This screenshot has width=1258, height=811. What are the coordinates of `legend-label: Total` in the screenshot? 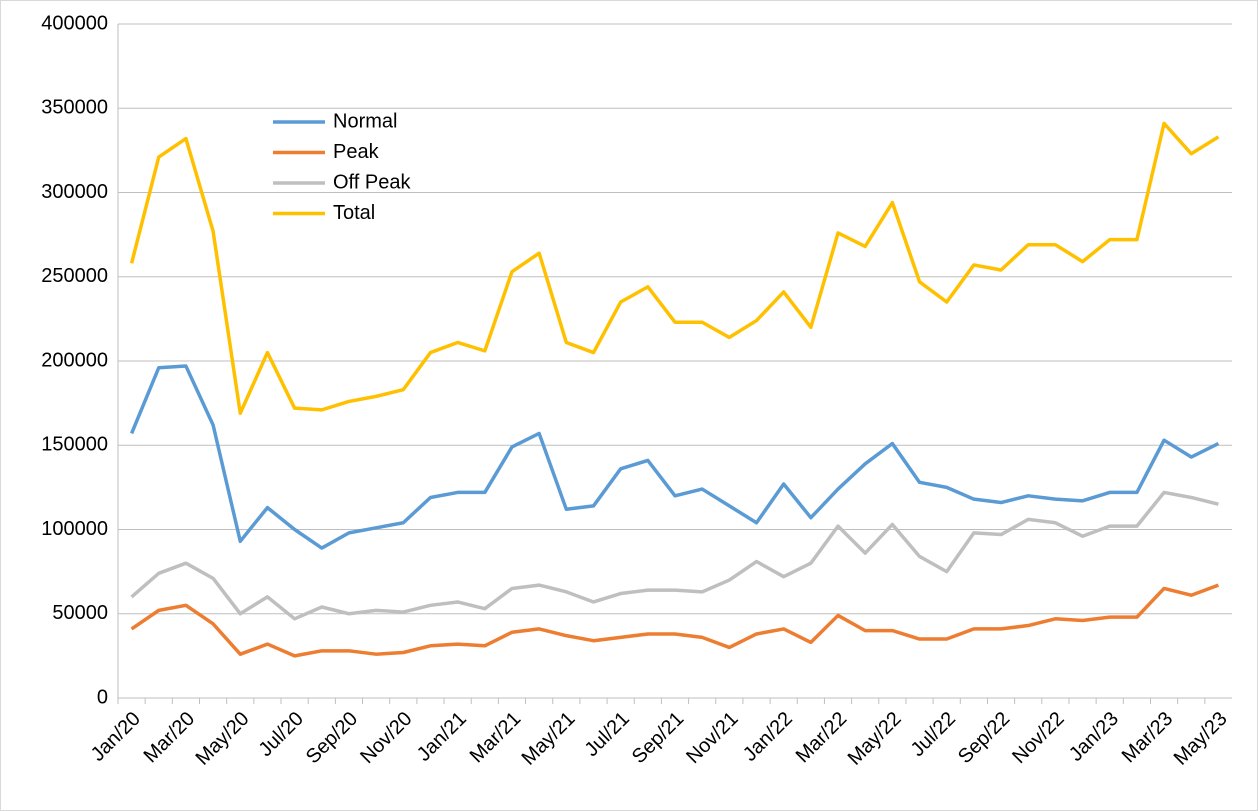 It's located at (354, 213).